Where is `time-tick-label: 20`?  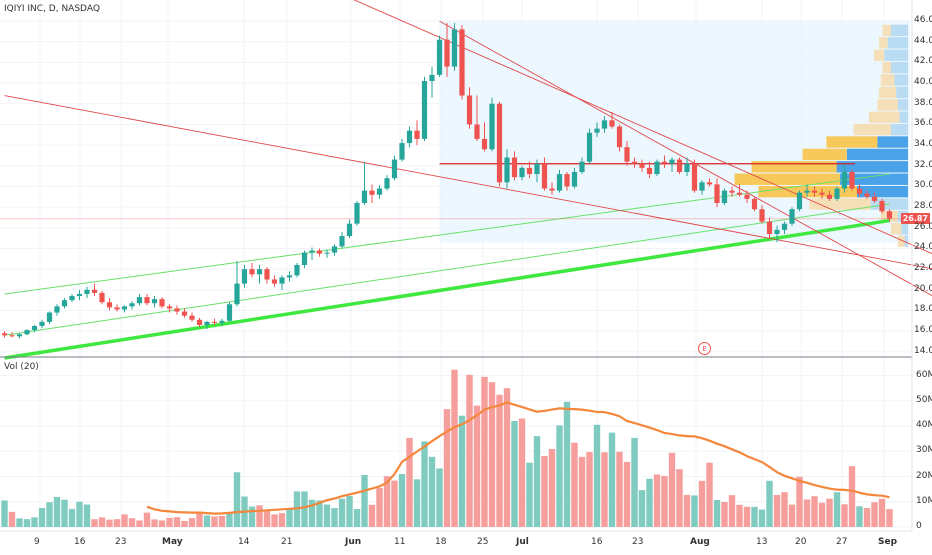
time-tick-label: 20 is located at coordinates (800, 542).